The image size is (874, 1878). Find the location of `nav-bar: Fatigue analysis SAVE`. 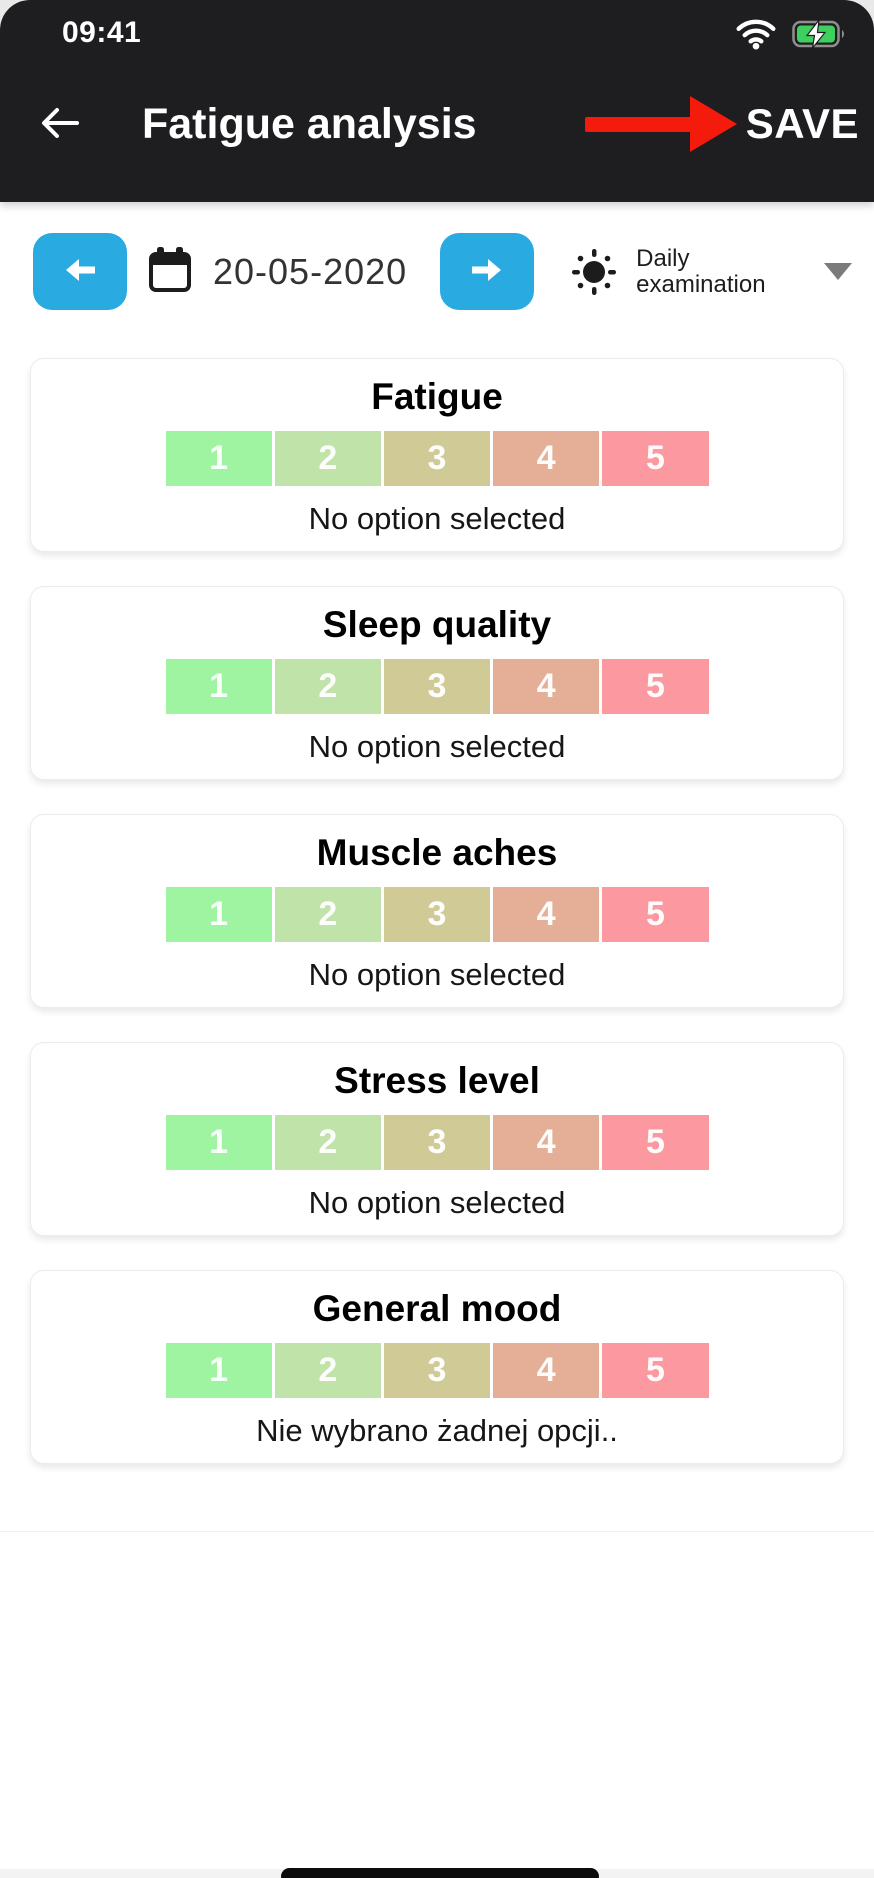

nav-bar: Fatigue analysis SAVE is located at coordinates (437, 124).